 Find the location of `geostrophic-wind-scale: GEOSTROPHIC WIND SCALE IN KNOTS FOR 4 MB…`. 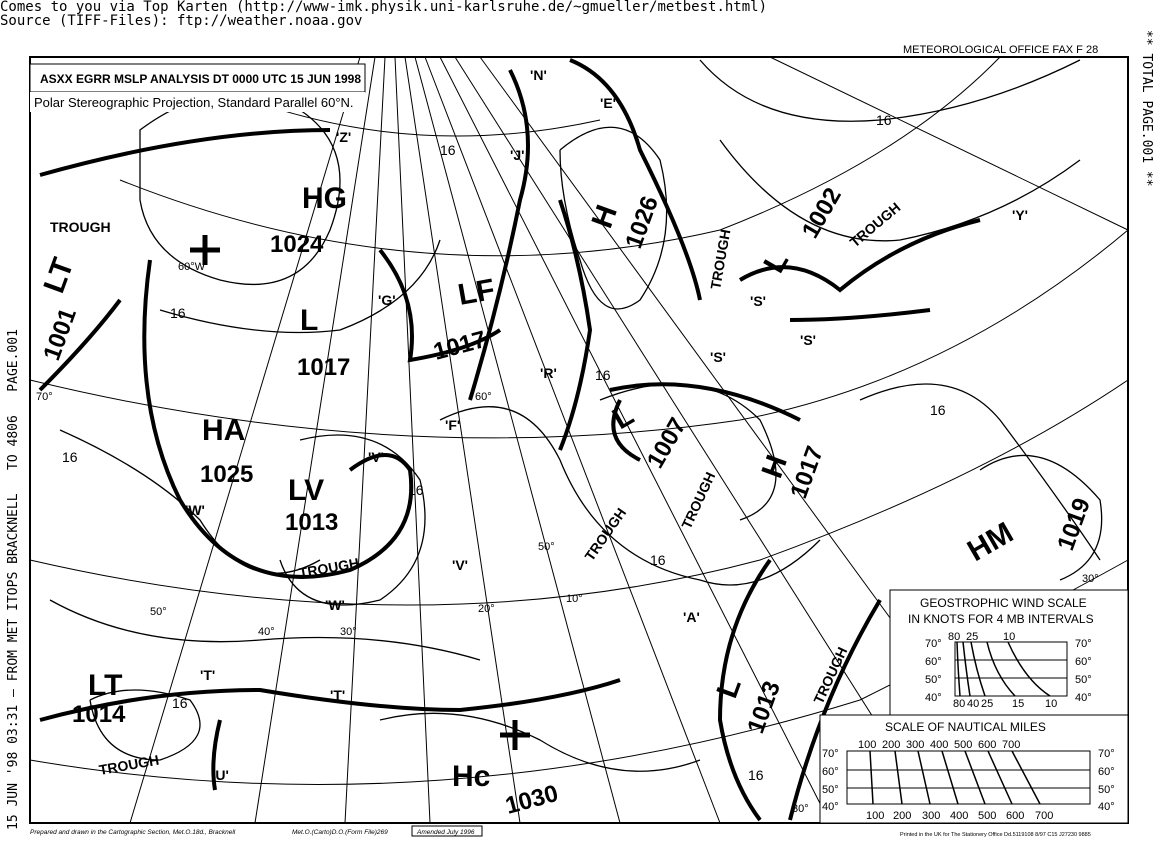

geostrophic-wind-scale: GEOSTROPHIC WIND SCALE IN KNOTS FOR 4 MB… is located at coordinates (1009, 652).